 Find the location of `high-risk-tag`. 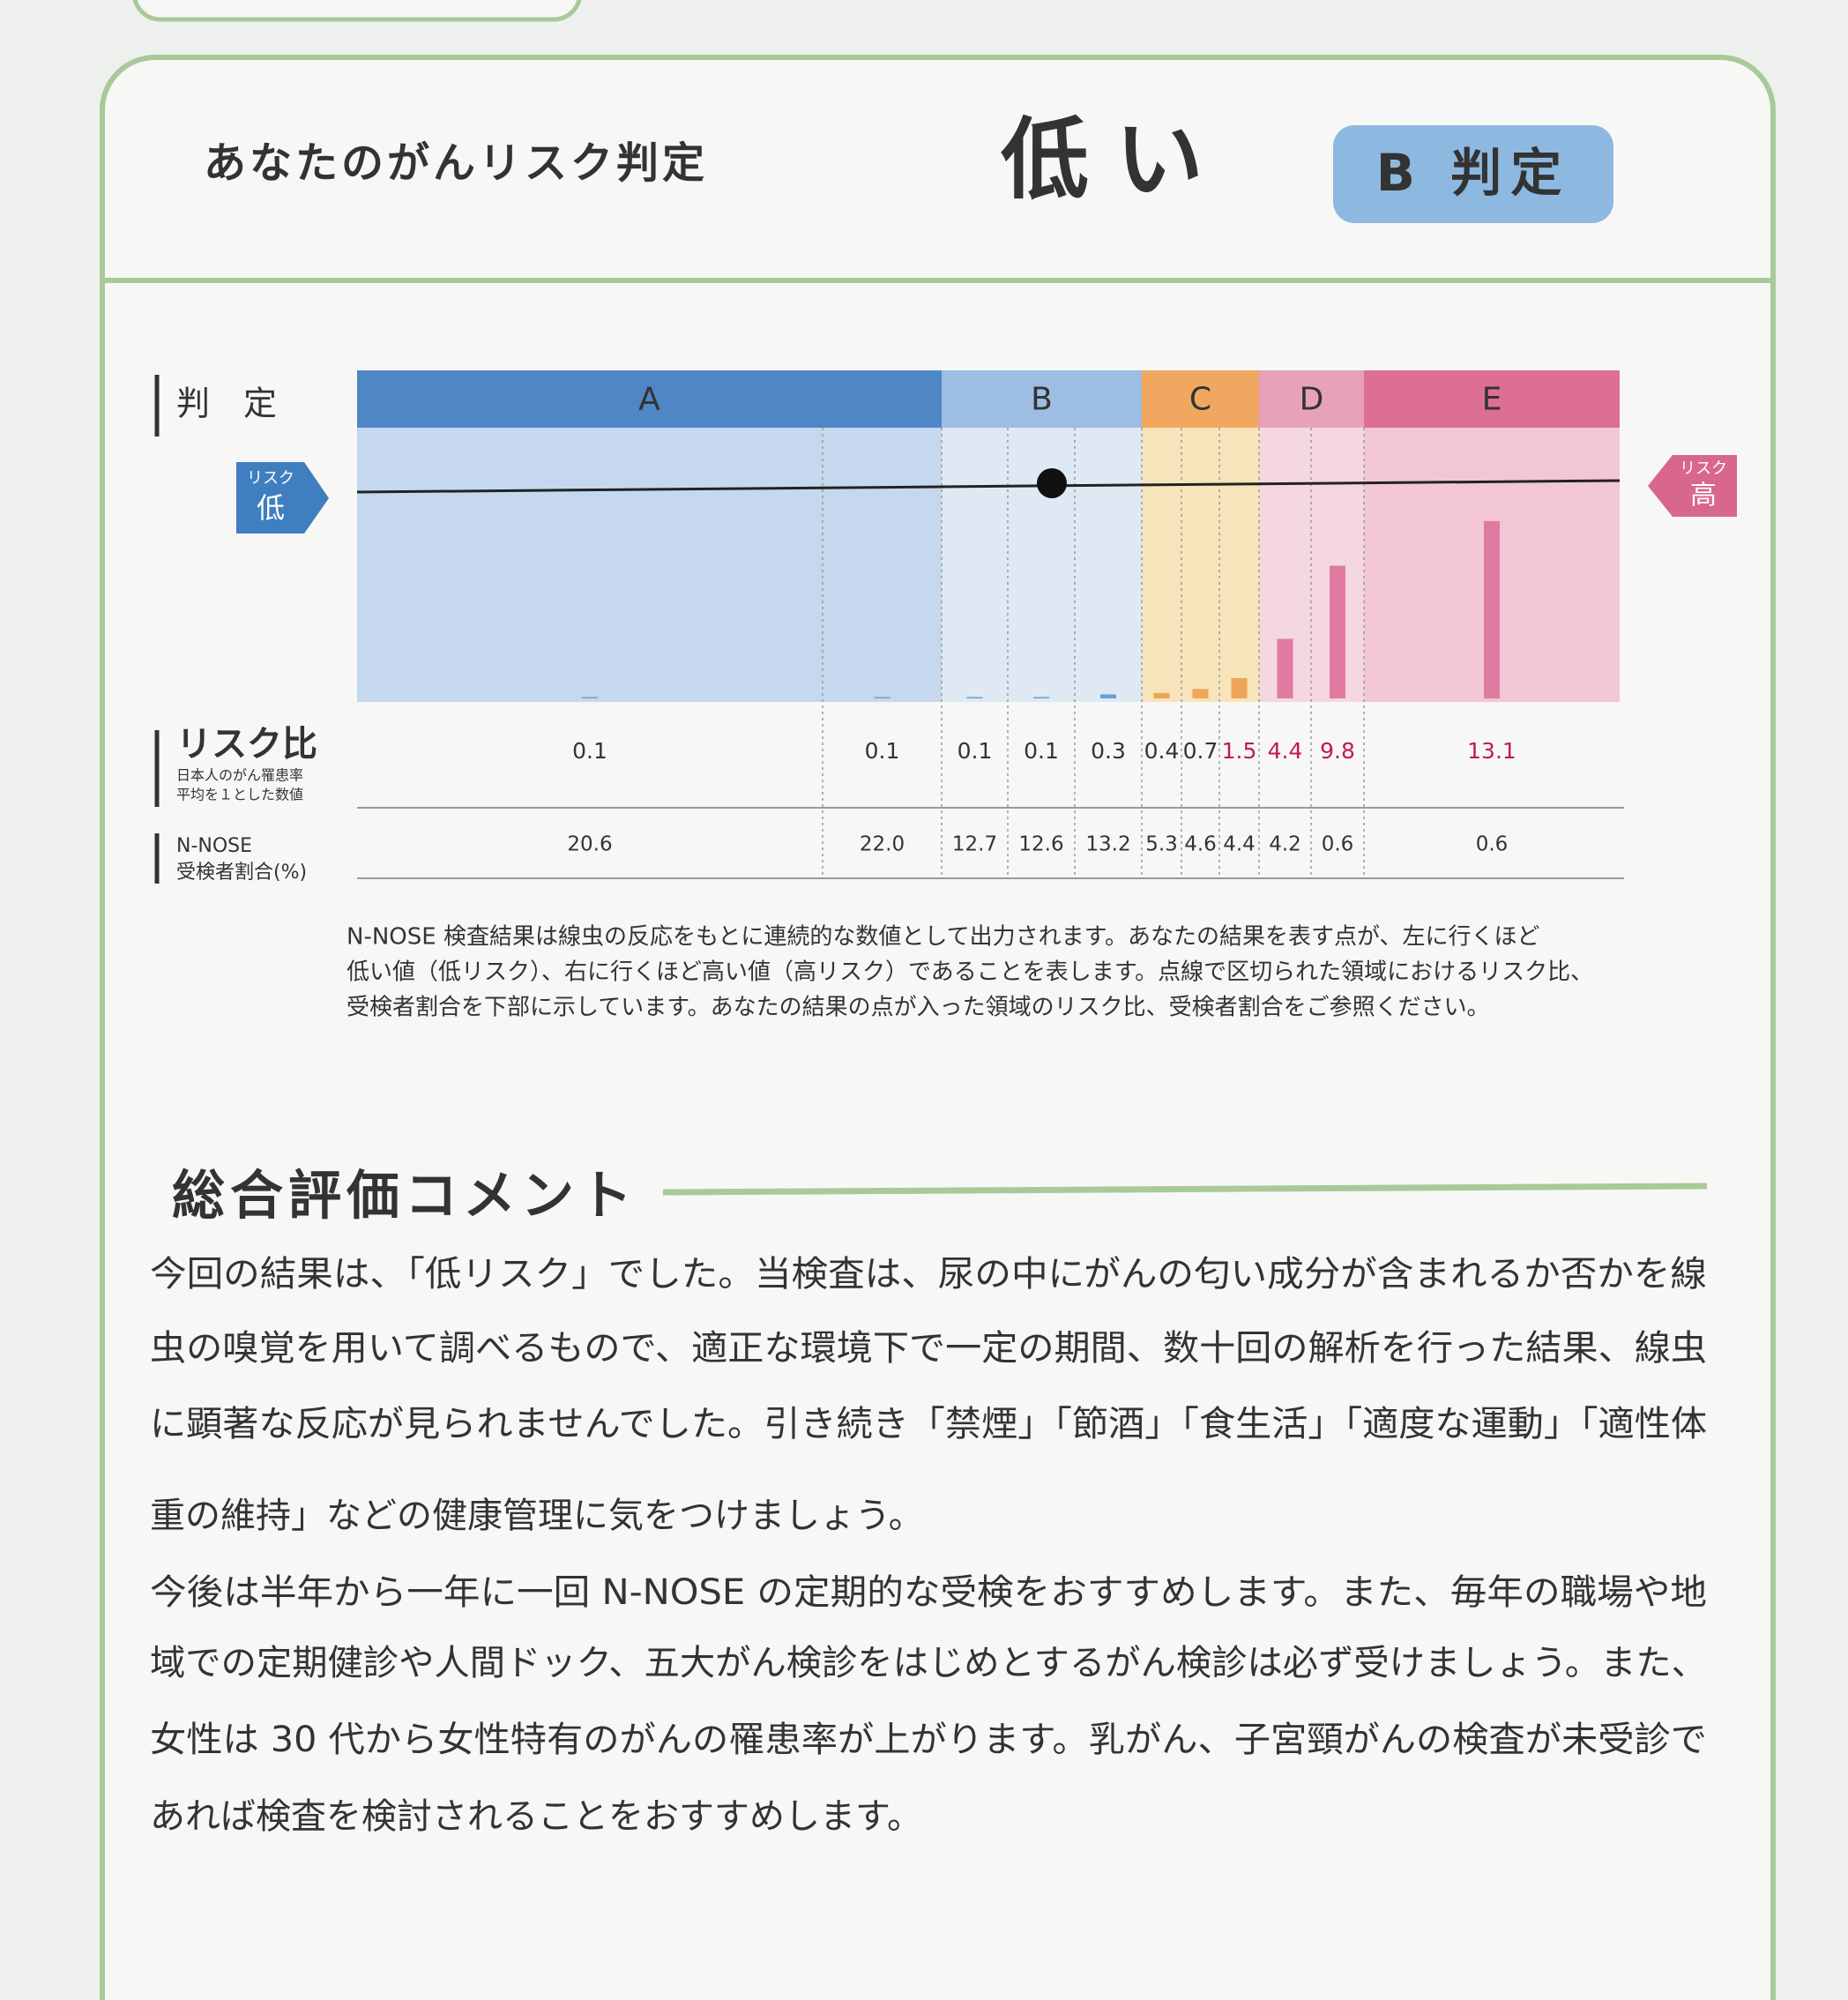

high-risk-tag is located at coordinates (1692, 486).